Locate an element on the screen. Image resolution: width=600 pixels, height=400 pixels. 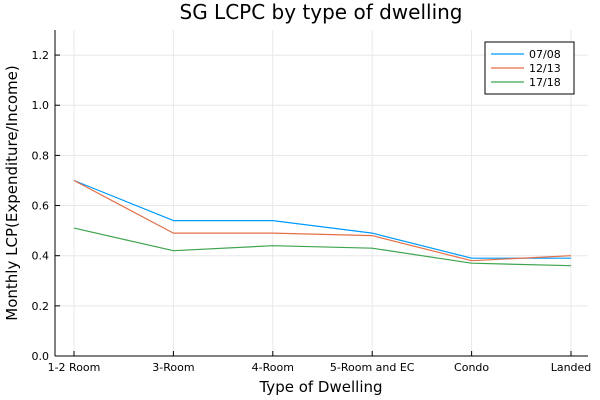
x-axis-label: Type of Dwelling is located at coordinates (320, 387).